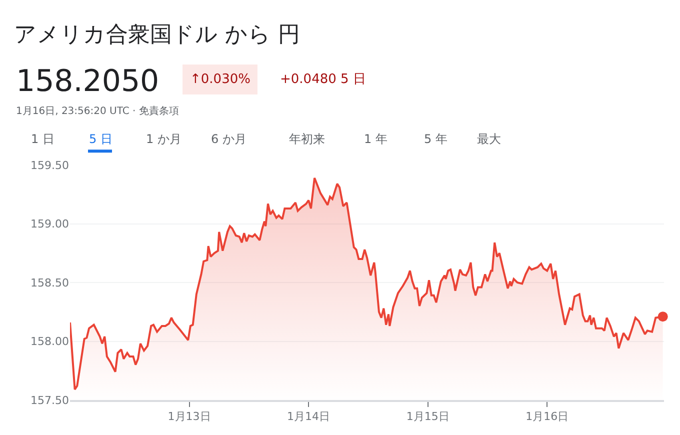  What do you see at coordinates (49, 400) in the screenshot?
I see `y-tick-label: 157.50` at bounding box center [49, 400].